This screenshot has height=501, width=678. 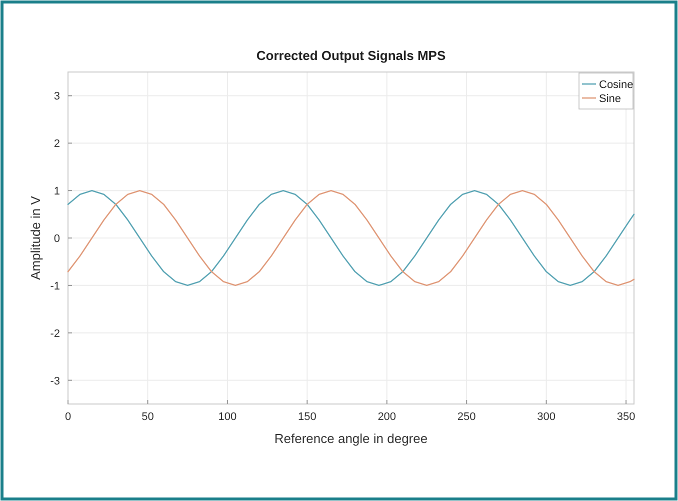 What do you see at coordinates (57, 192) in the screenshot?
I see `y-tick-label: 1` at bounding box center [57, 192].